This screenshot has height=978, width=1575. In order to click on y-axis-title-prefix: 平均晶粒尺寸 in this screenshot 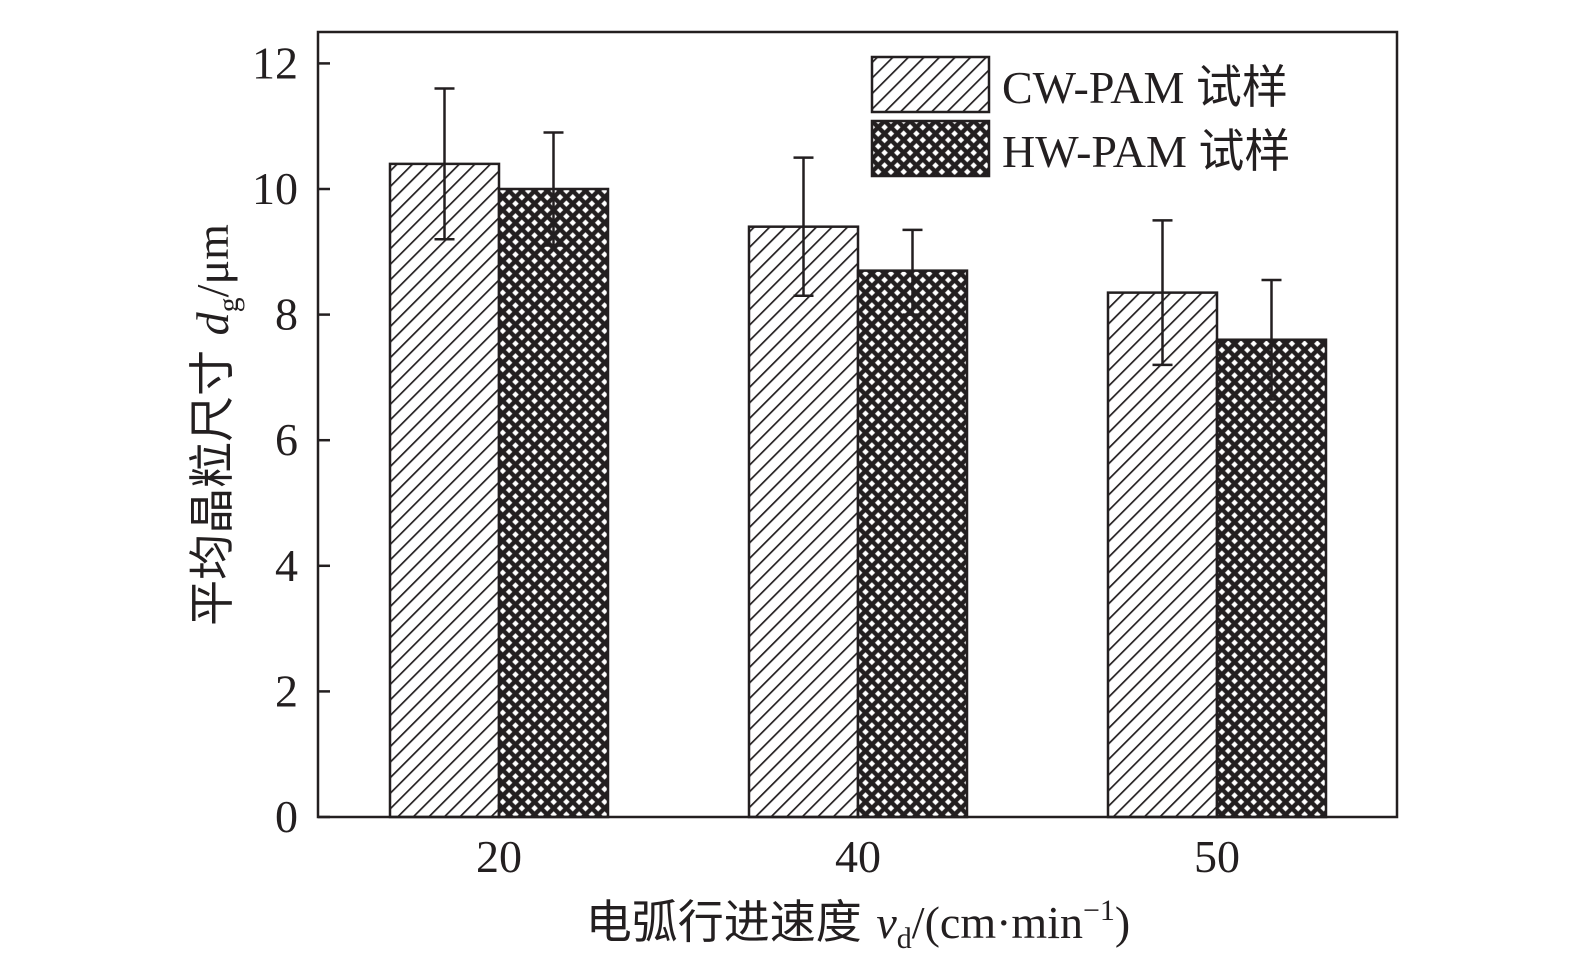, I will do `click(212, 480)`.